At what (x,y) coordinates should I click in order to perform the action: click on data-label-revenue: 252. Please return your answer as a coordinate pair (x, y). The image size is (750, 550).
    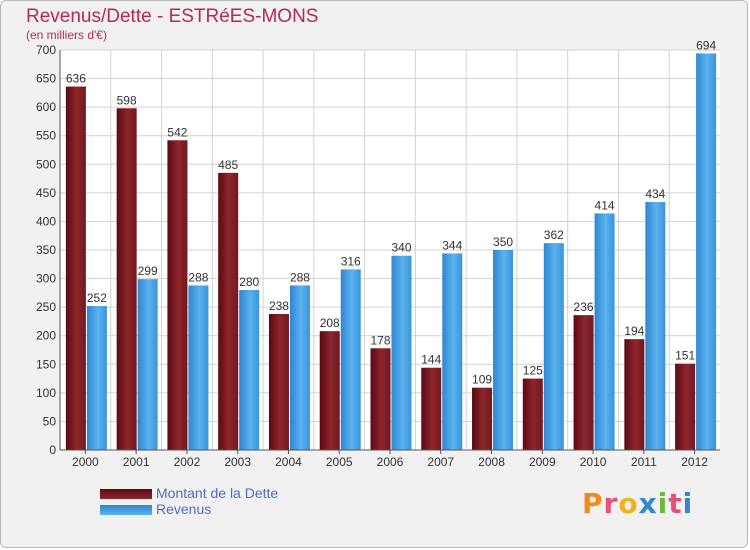
    Looking at the image, I should click on (97, 298).